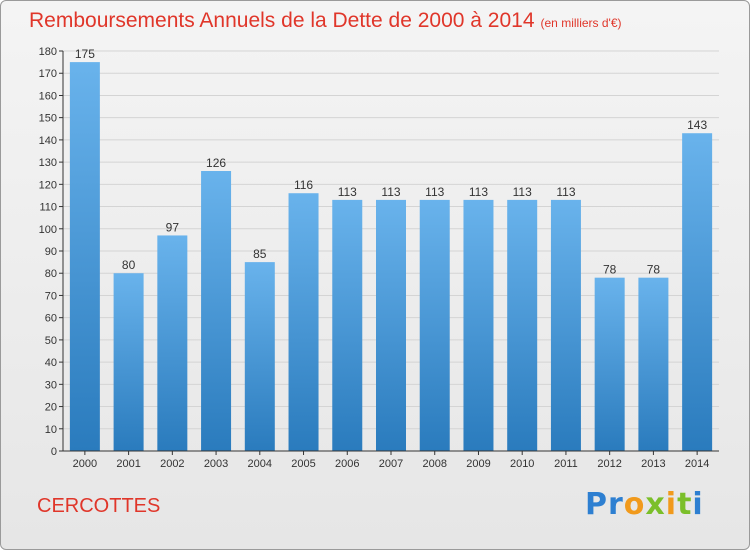 The image size is (750, 550). Describe the element at coordinates (347, 464) in the screenshot. I see `x-tick-label: 2006` at that location.